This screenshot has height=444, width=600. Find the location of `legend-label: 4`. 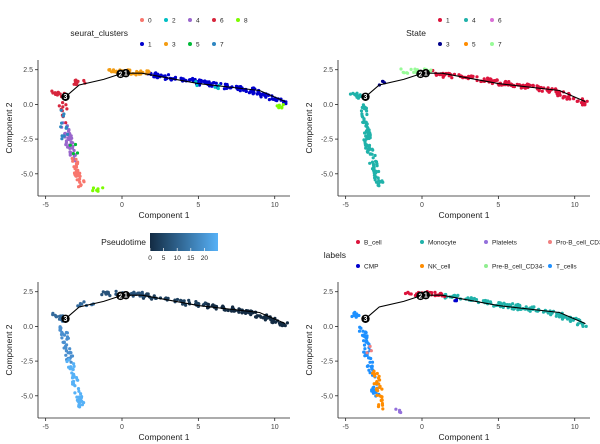

legend-label: 4 is located at coordinates (198, 21).